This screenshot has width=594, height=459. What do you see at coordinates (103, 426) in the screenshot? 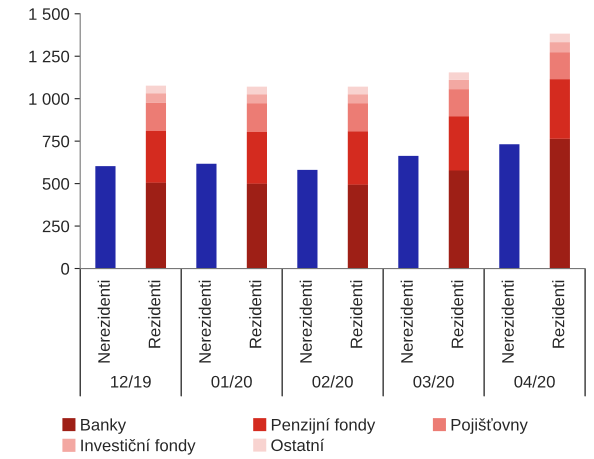
I see `legend-label: Banky` at bounding box center [103, 426].